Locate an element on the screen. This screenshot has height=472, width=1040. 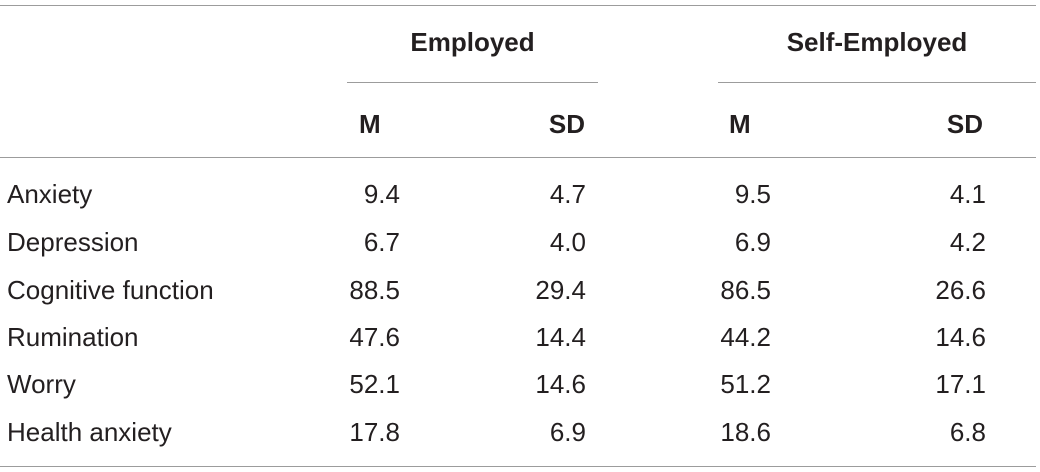
employed-sd-cell: 4.0 is located at coordinates (567, 242).